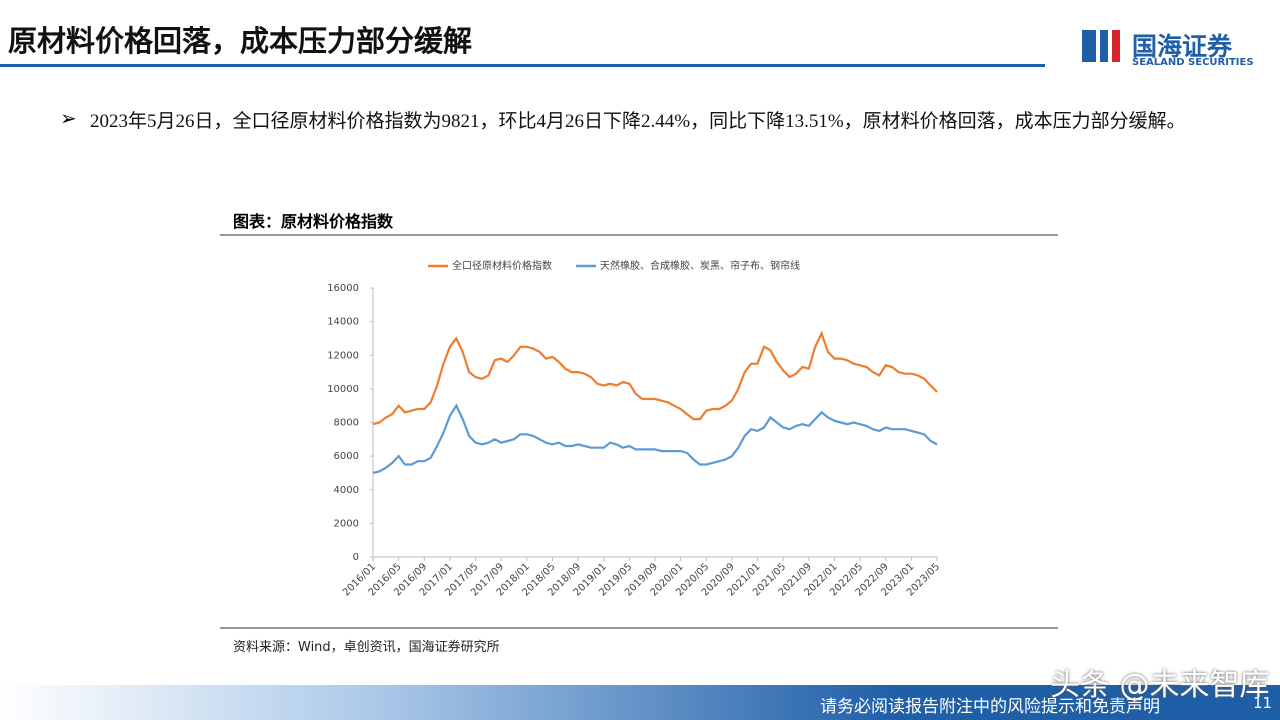 The width and height of the screenshot is (1280, 720). I want to click on y-tick-label: 0, so click(356, 557).